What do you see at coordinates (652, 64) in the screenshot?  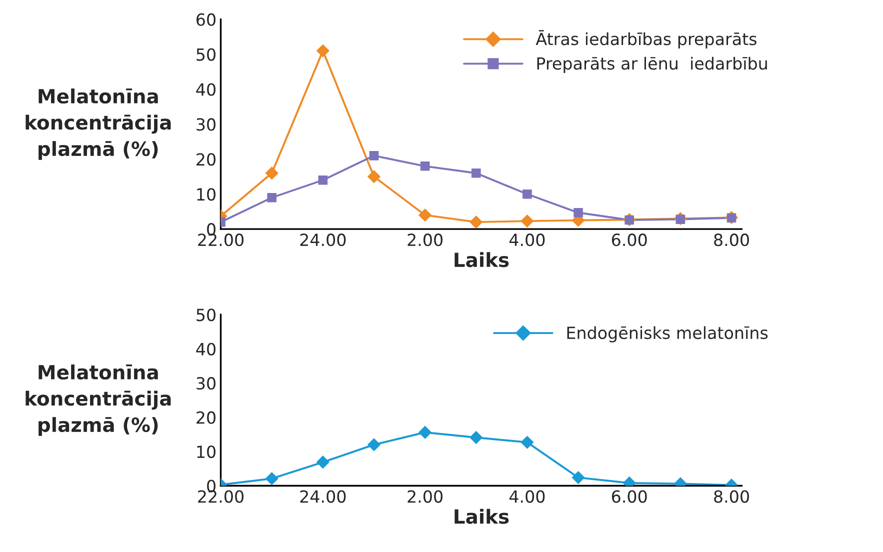 I see `legend-label: Preparāts ar lēnu iedarbību` at bounding box center [652, 64].